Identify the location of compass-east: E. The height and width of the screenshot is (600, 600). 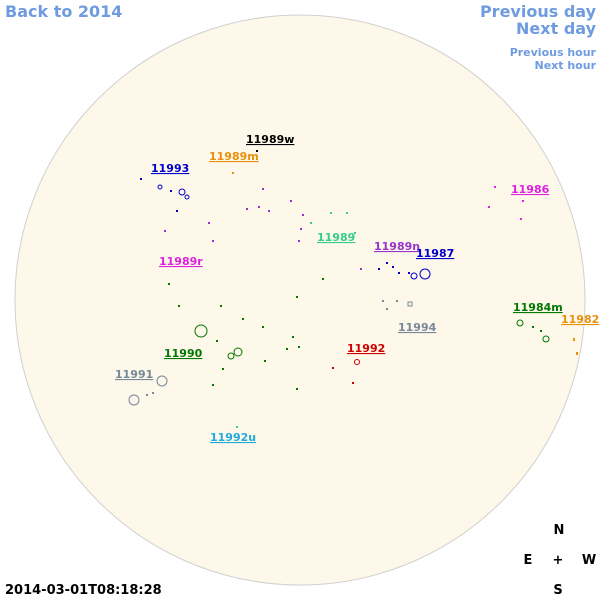
(528, 560).